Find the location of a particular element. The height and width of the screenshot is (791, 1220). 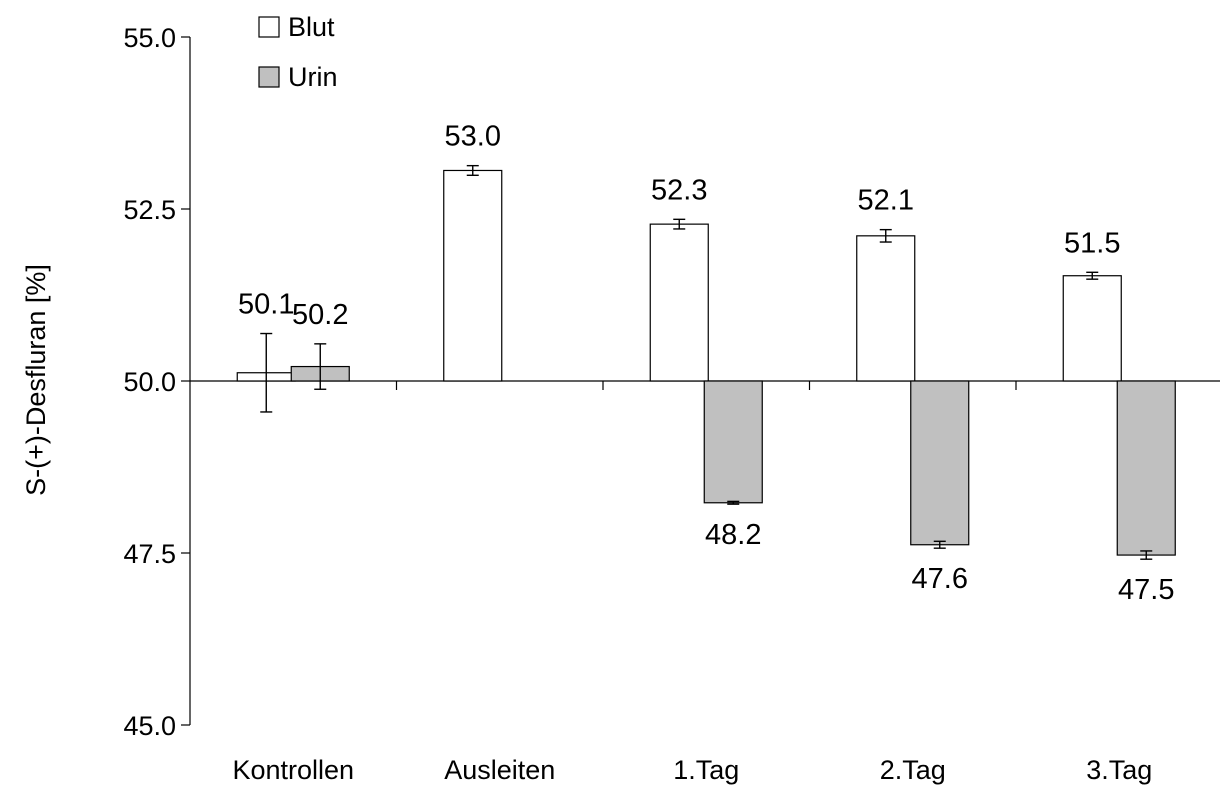

legend: Blut Urin is located at coordinates (298, 52).